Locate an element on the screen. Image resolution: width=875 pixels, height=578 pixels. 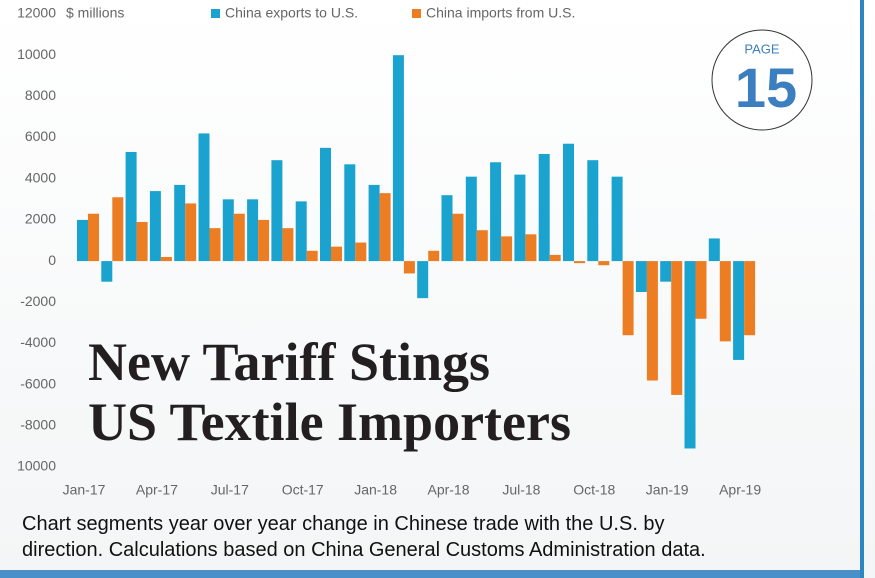
x-tick-label: Jul-17 is located at coordinates (230, 490).